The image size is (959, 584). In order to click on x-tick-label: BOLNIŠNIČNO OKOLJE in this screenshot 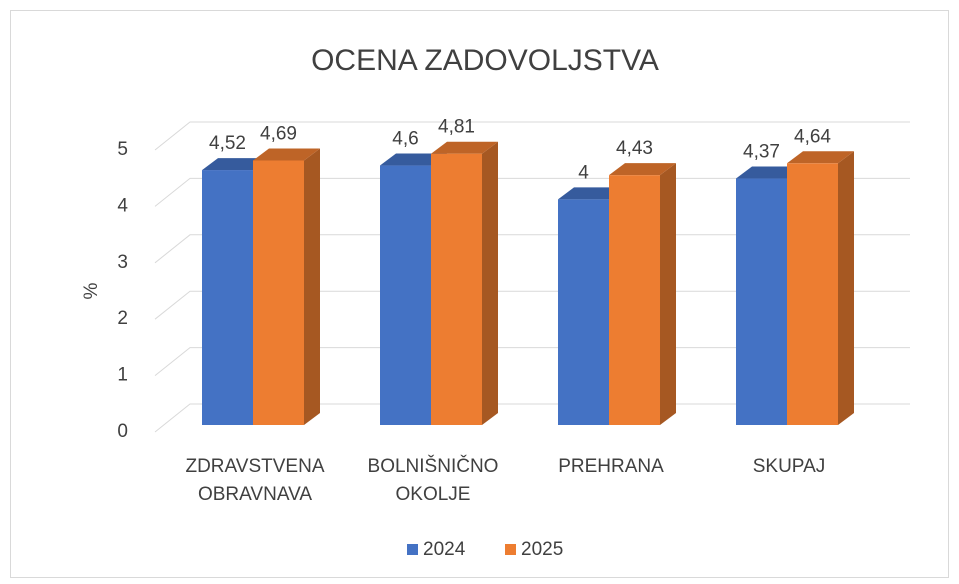, I will do `click(433, 480)`.